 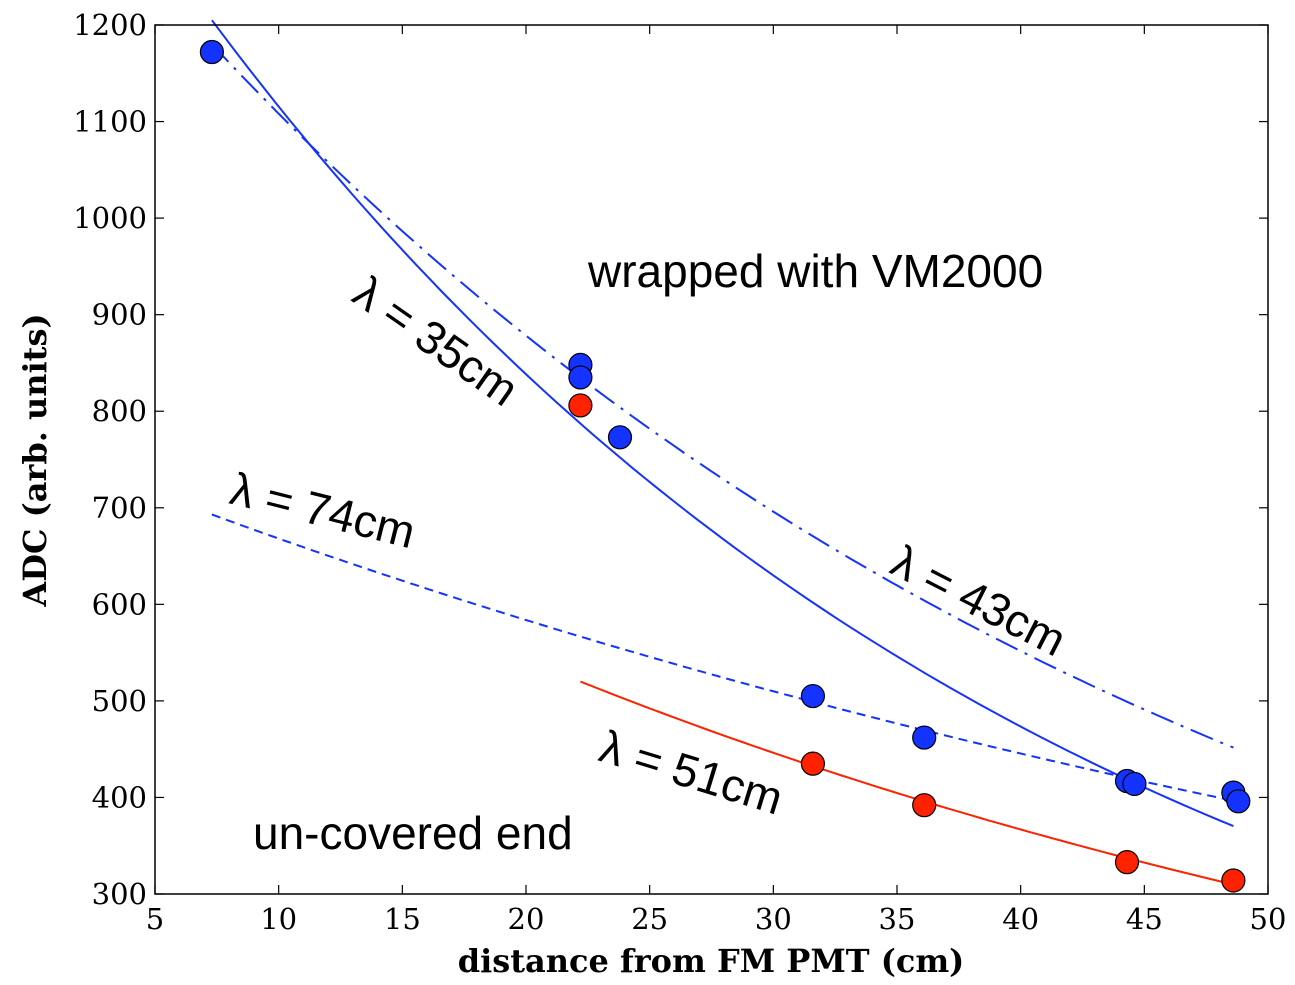 What do you see at coordinates (119, 701) in the screenshot?
I see `y-tick-label: 500` at bounding box center [119, 701].